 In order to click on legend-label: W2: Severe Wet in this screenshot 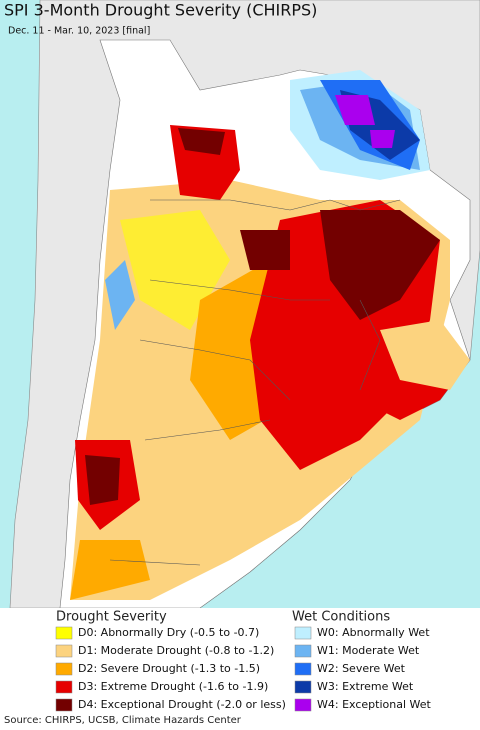, I will do `click(361, 668)`.